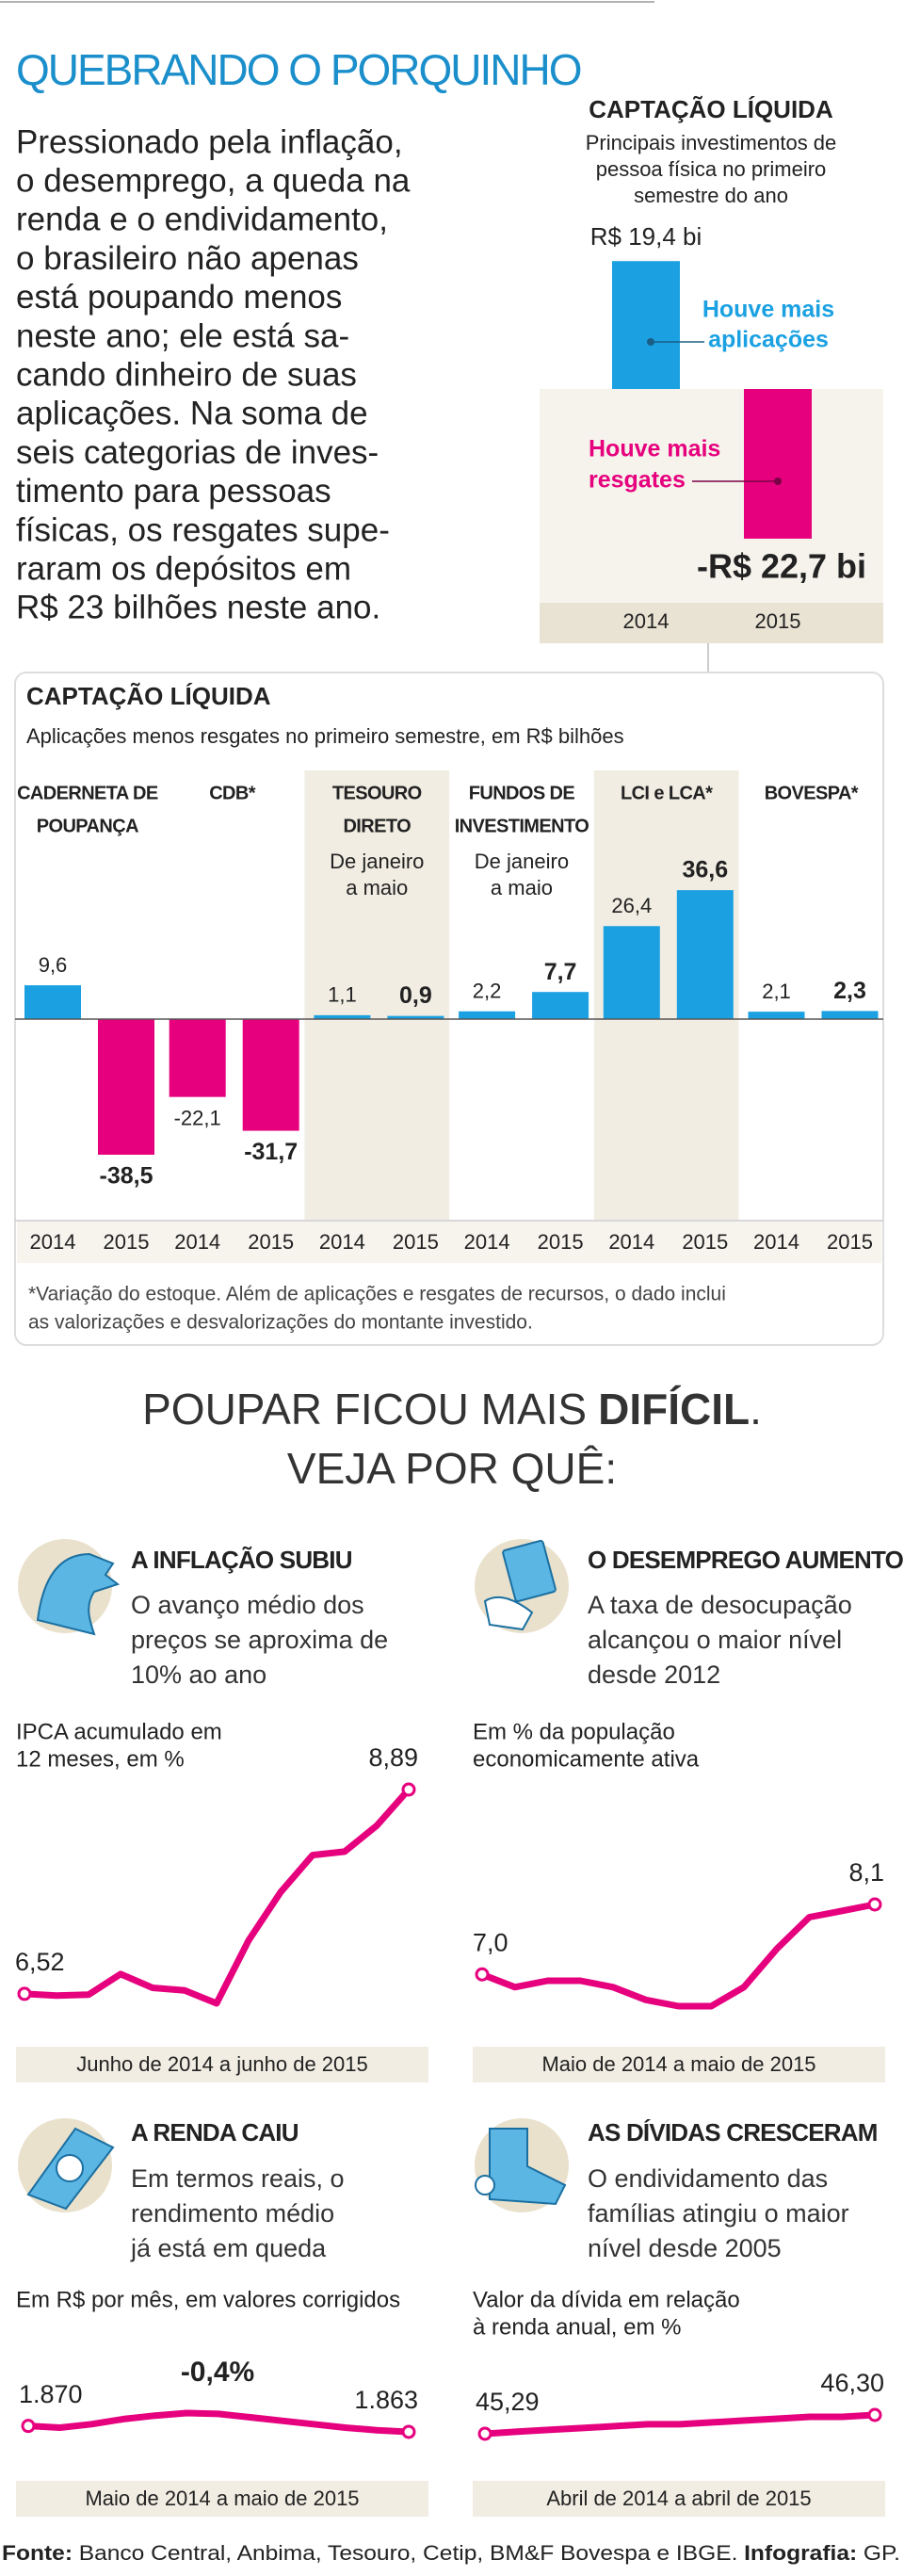 The width and height of the screenshot is (904, 2576). Describe the element at coordinates (667, 793) in the screenshot. I see `category-label: LCI e LCA*` at that location.